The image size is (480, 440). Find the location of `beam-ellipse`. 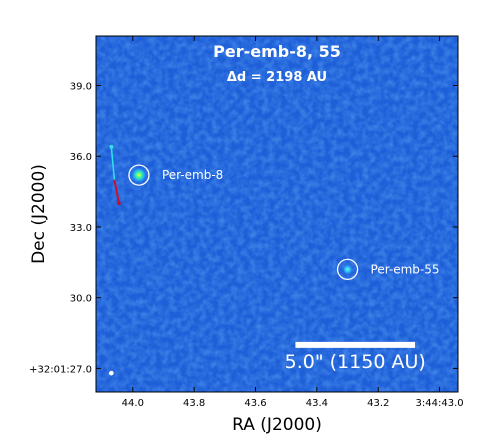

beam-ellipse is located at coordinates (111, 373).